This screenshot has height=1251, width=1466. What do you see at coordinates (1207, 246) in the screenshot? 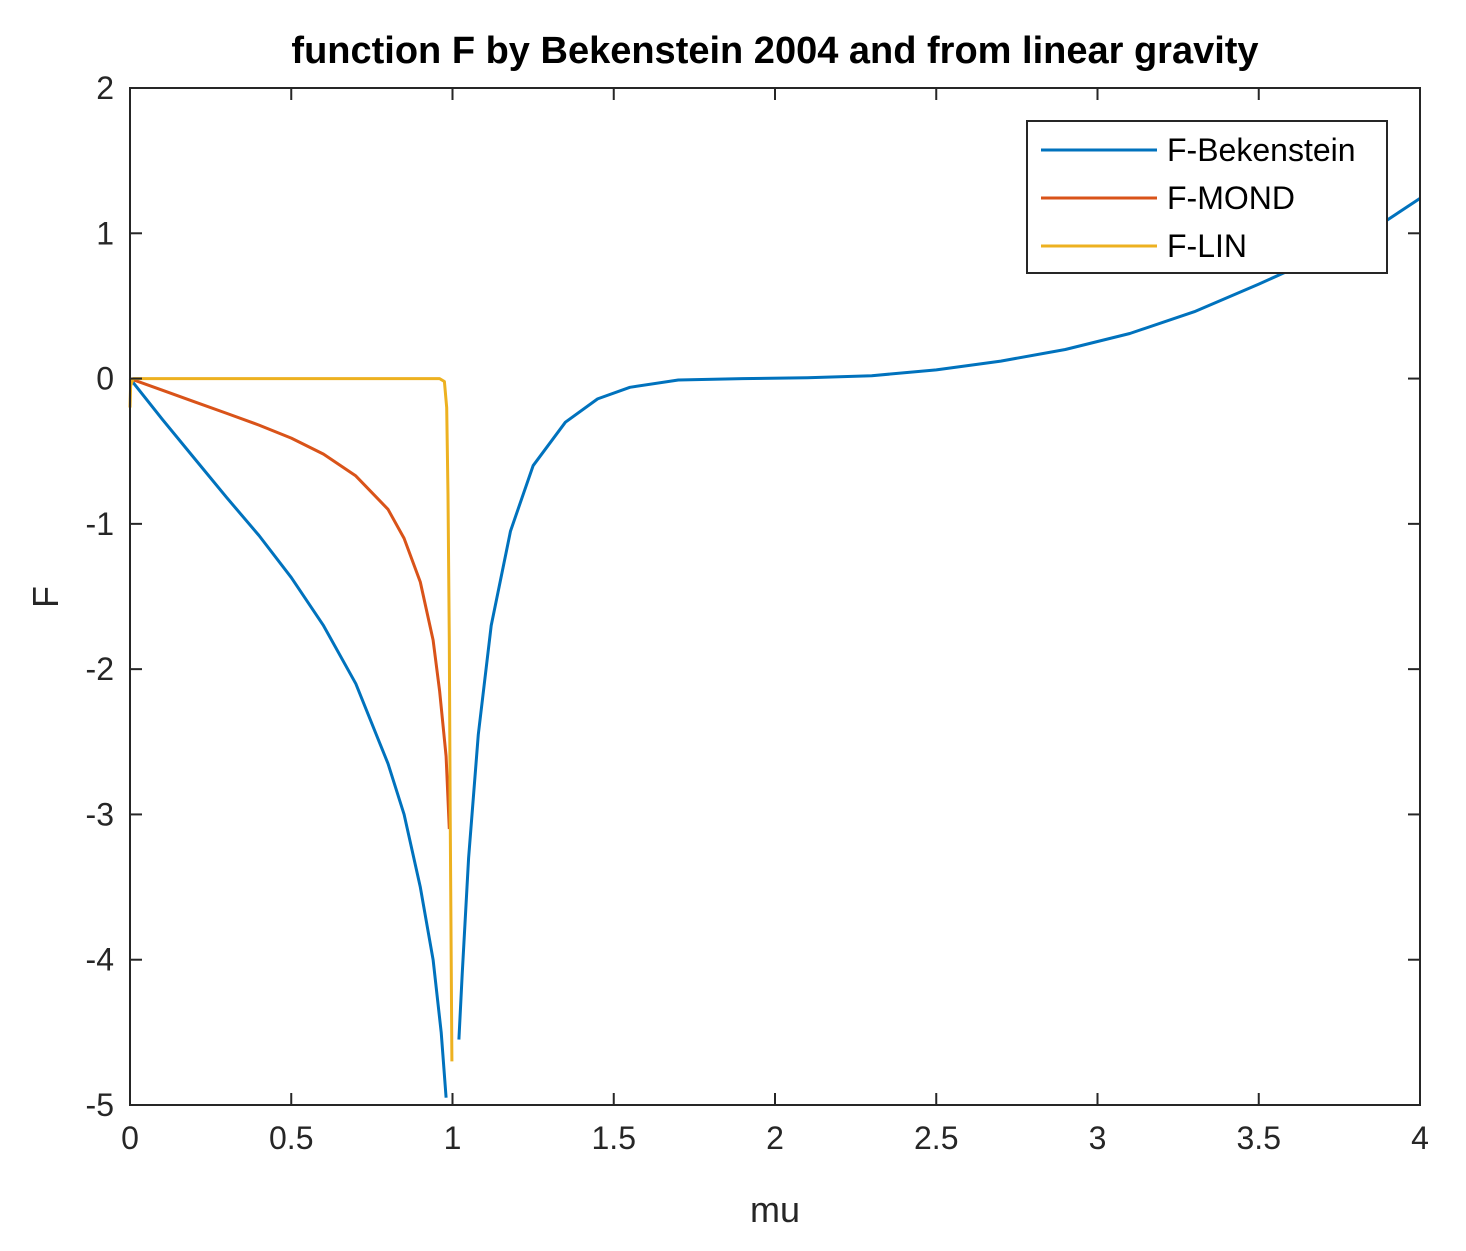
I see `legend-entry-3: F-LIN` at bounding box center [1207, 246].